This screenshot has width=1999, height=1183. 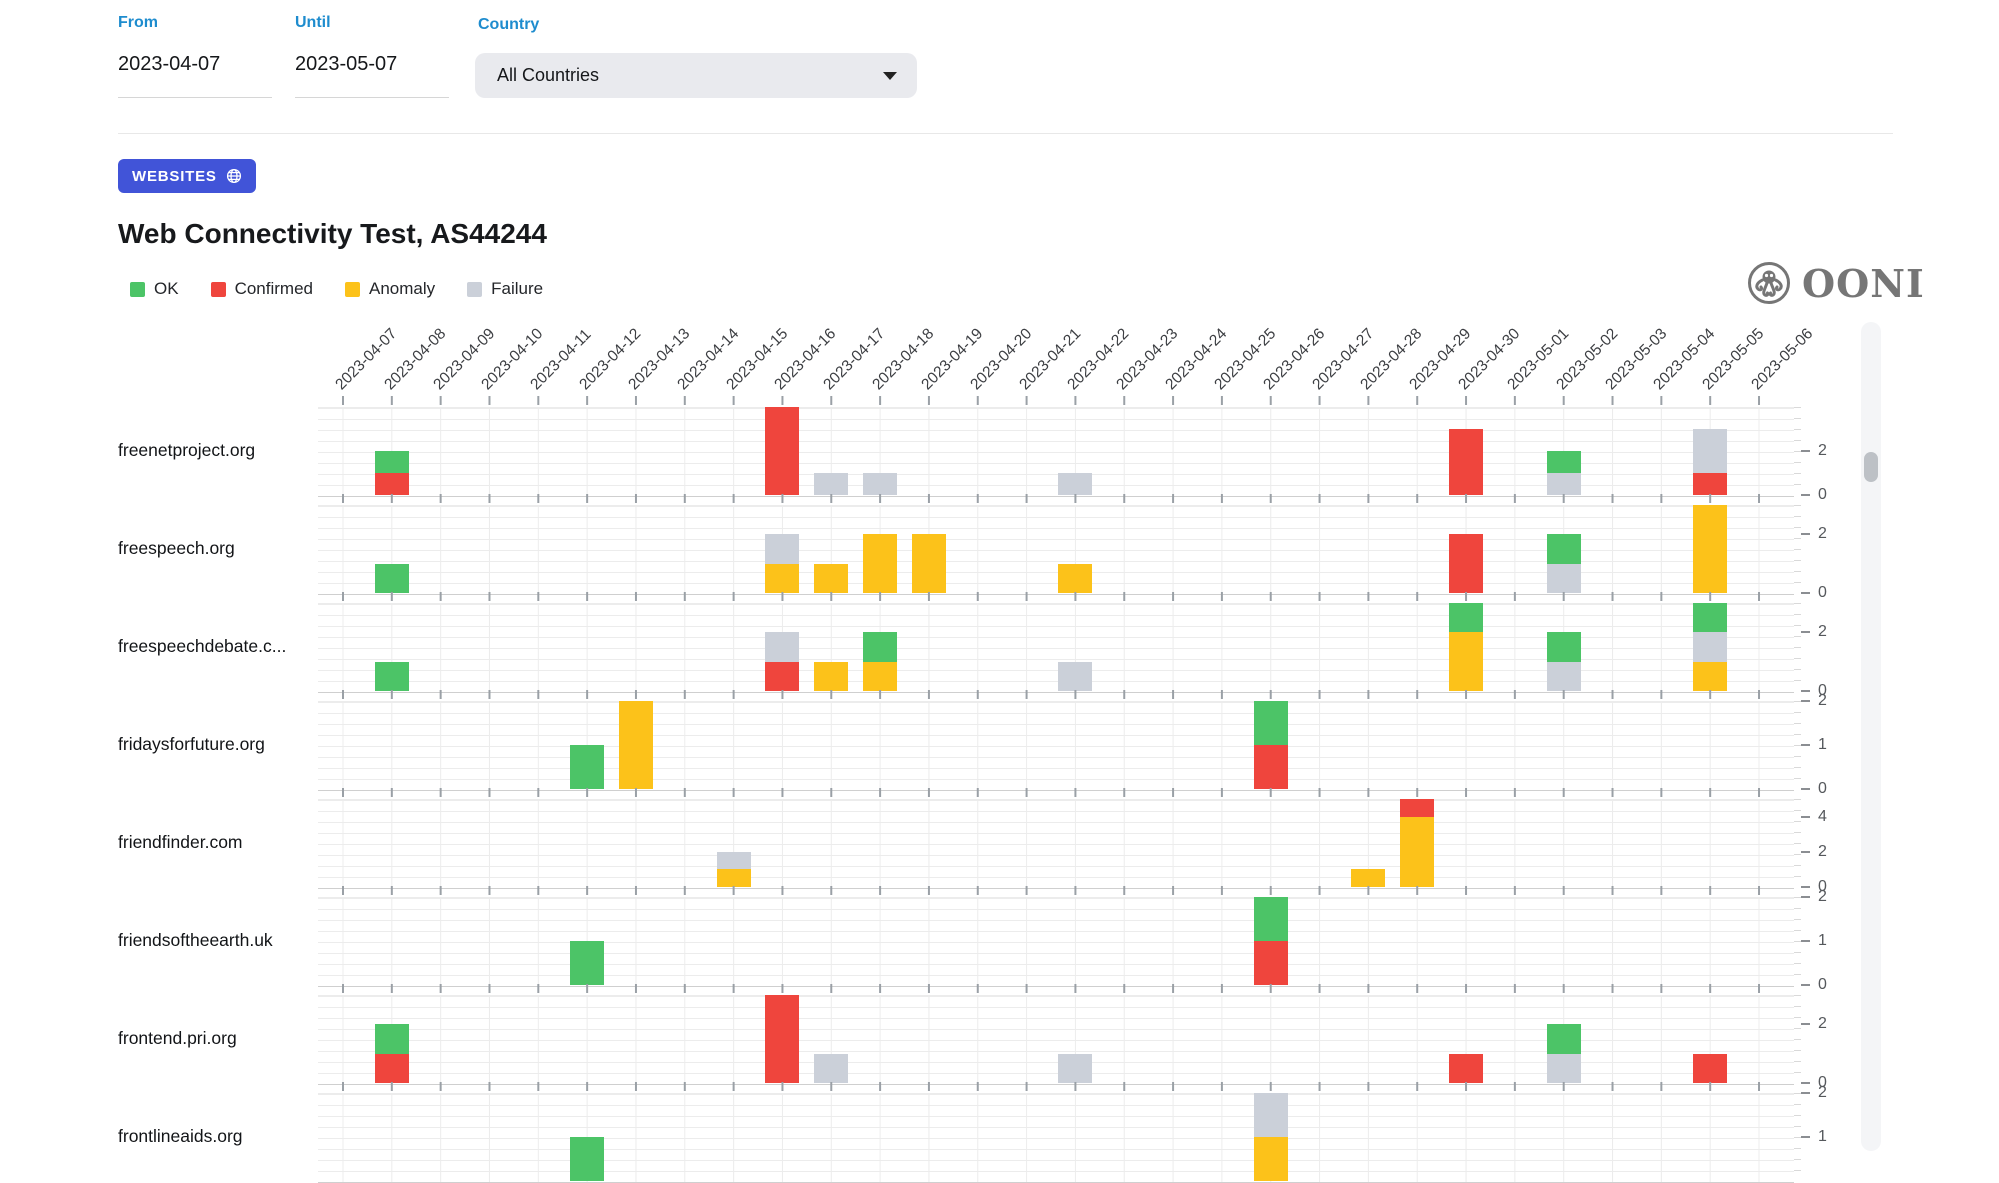 I want to click on header-divider, so click(x=1005, y=133).